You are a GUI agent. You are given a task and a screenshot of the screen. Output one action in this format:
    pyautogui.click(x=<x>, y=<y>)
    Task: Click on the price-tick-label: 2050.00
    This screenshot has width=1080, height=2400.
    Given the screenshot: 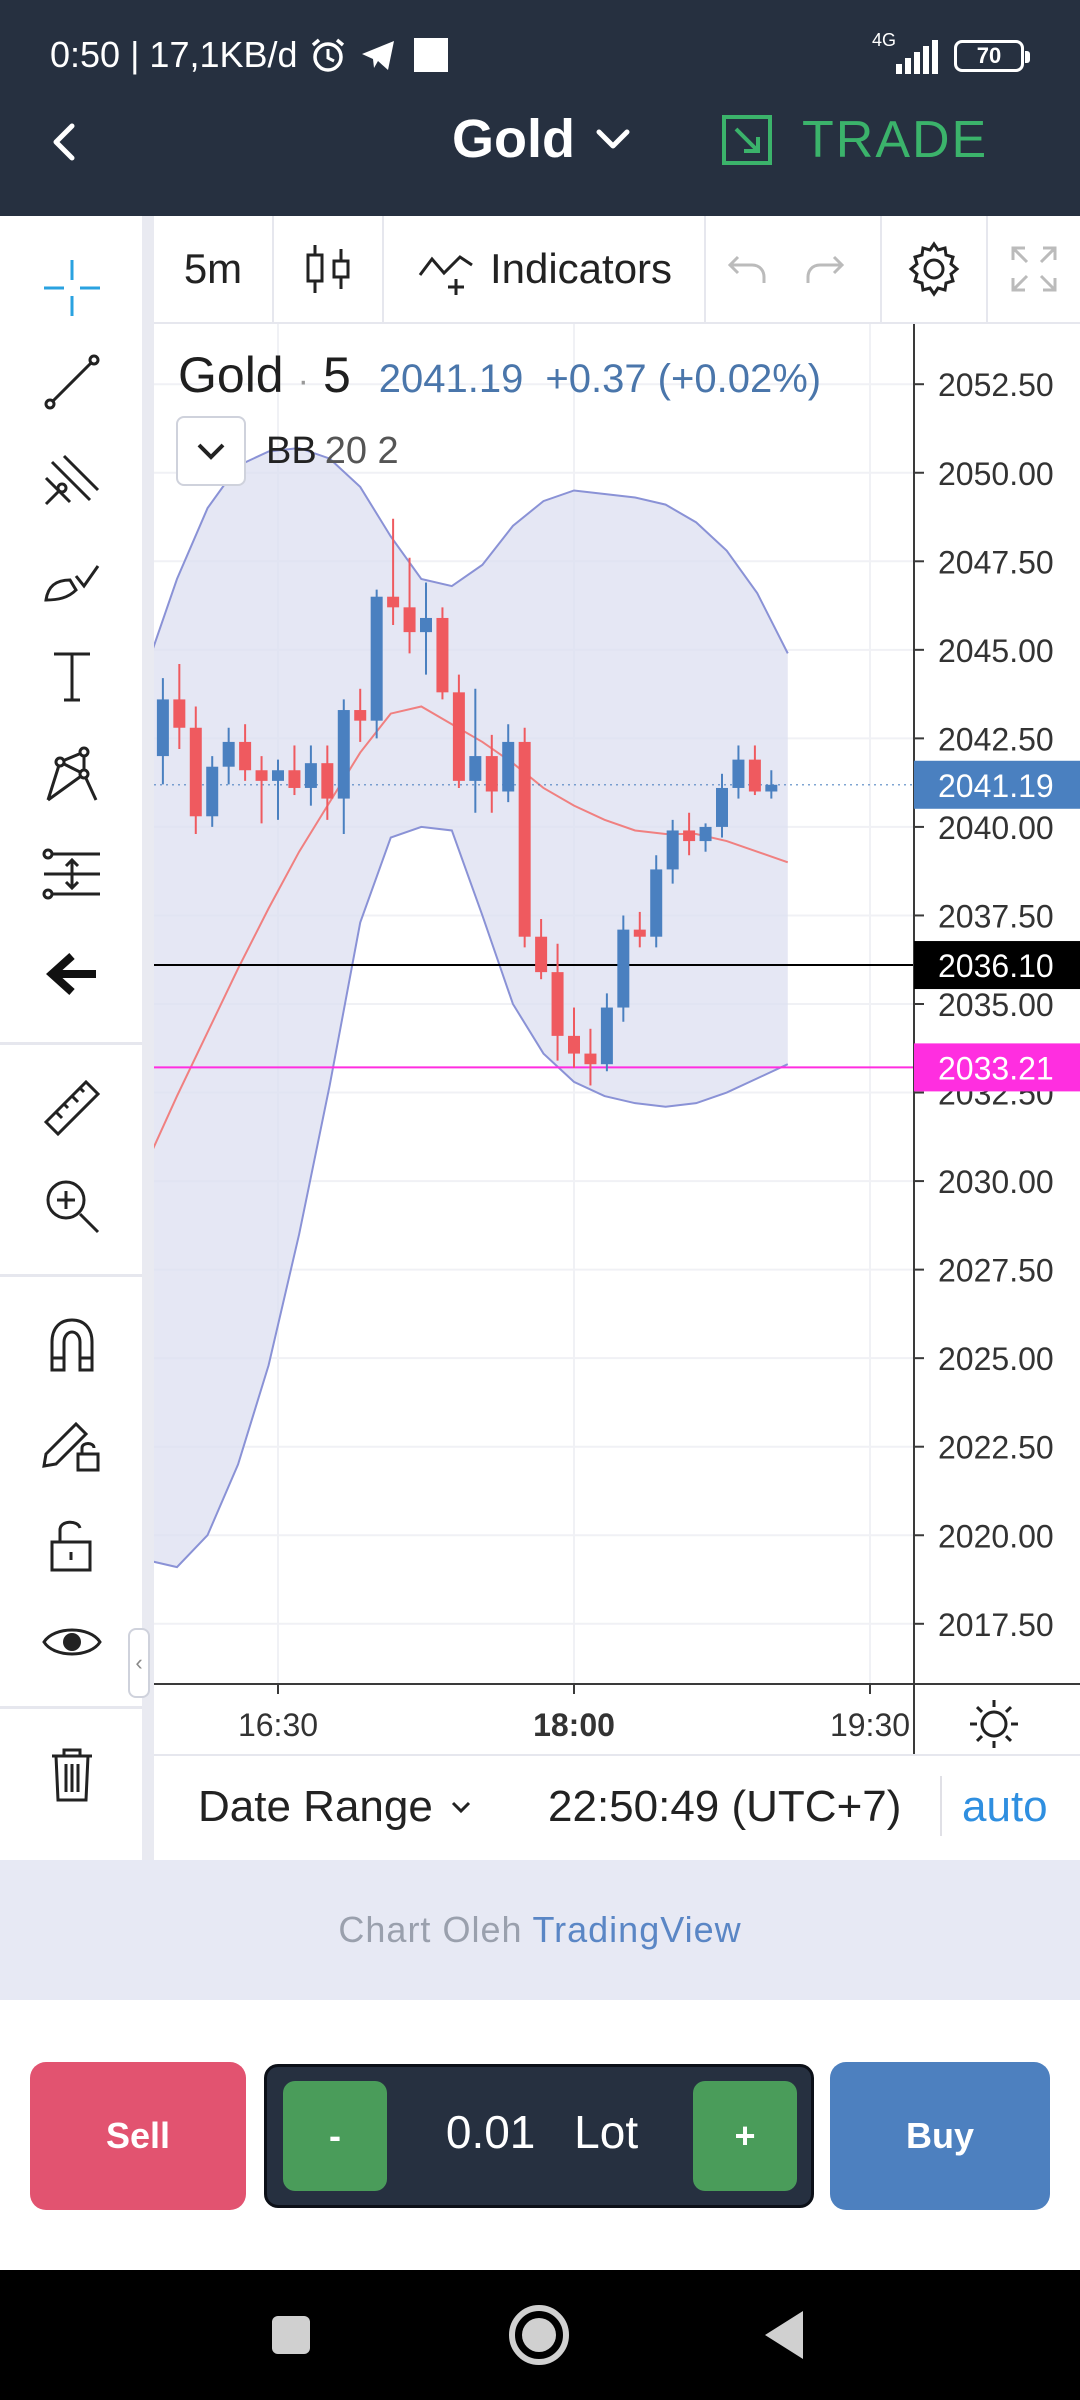 What is the action you would take?
    pyautogui.click(x=996, y=474)
    